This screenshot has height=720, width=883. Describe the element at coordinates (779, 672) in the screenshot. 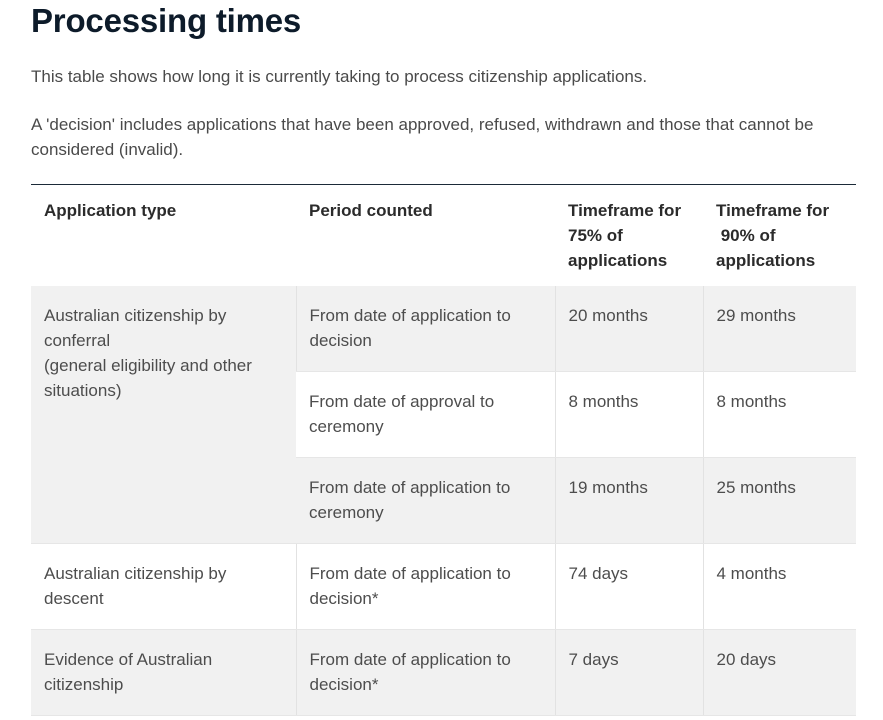

I see `cell-timeframe-90: 20 days` at that location.